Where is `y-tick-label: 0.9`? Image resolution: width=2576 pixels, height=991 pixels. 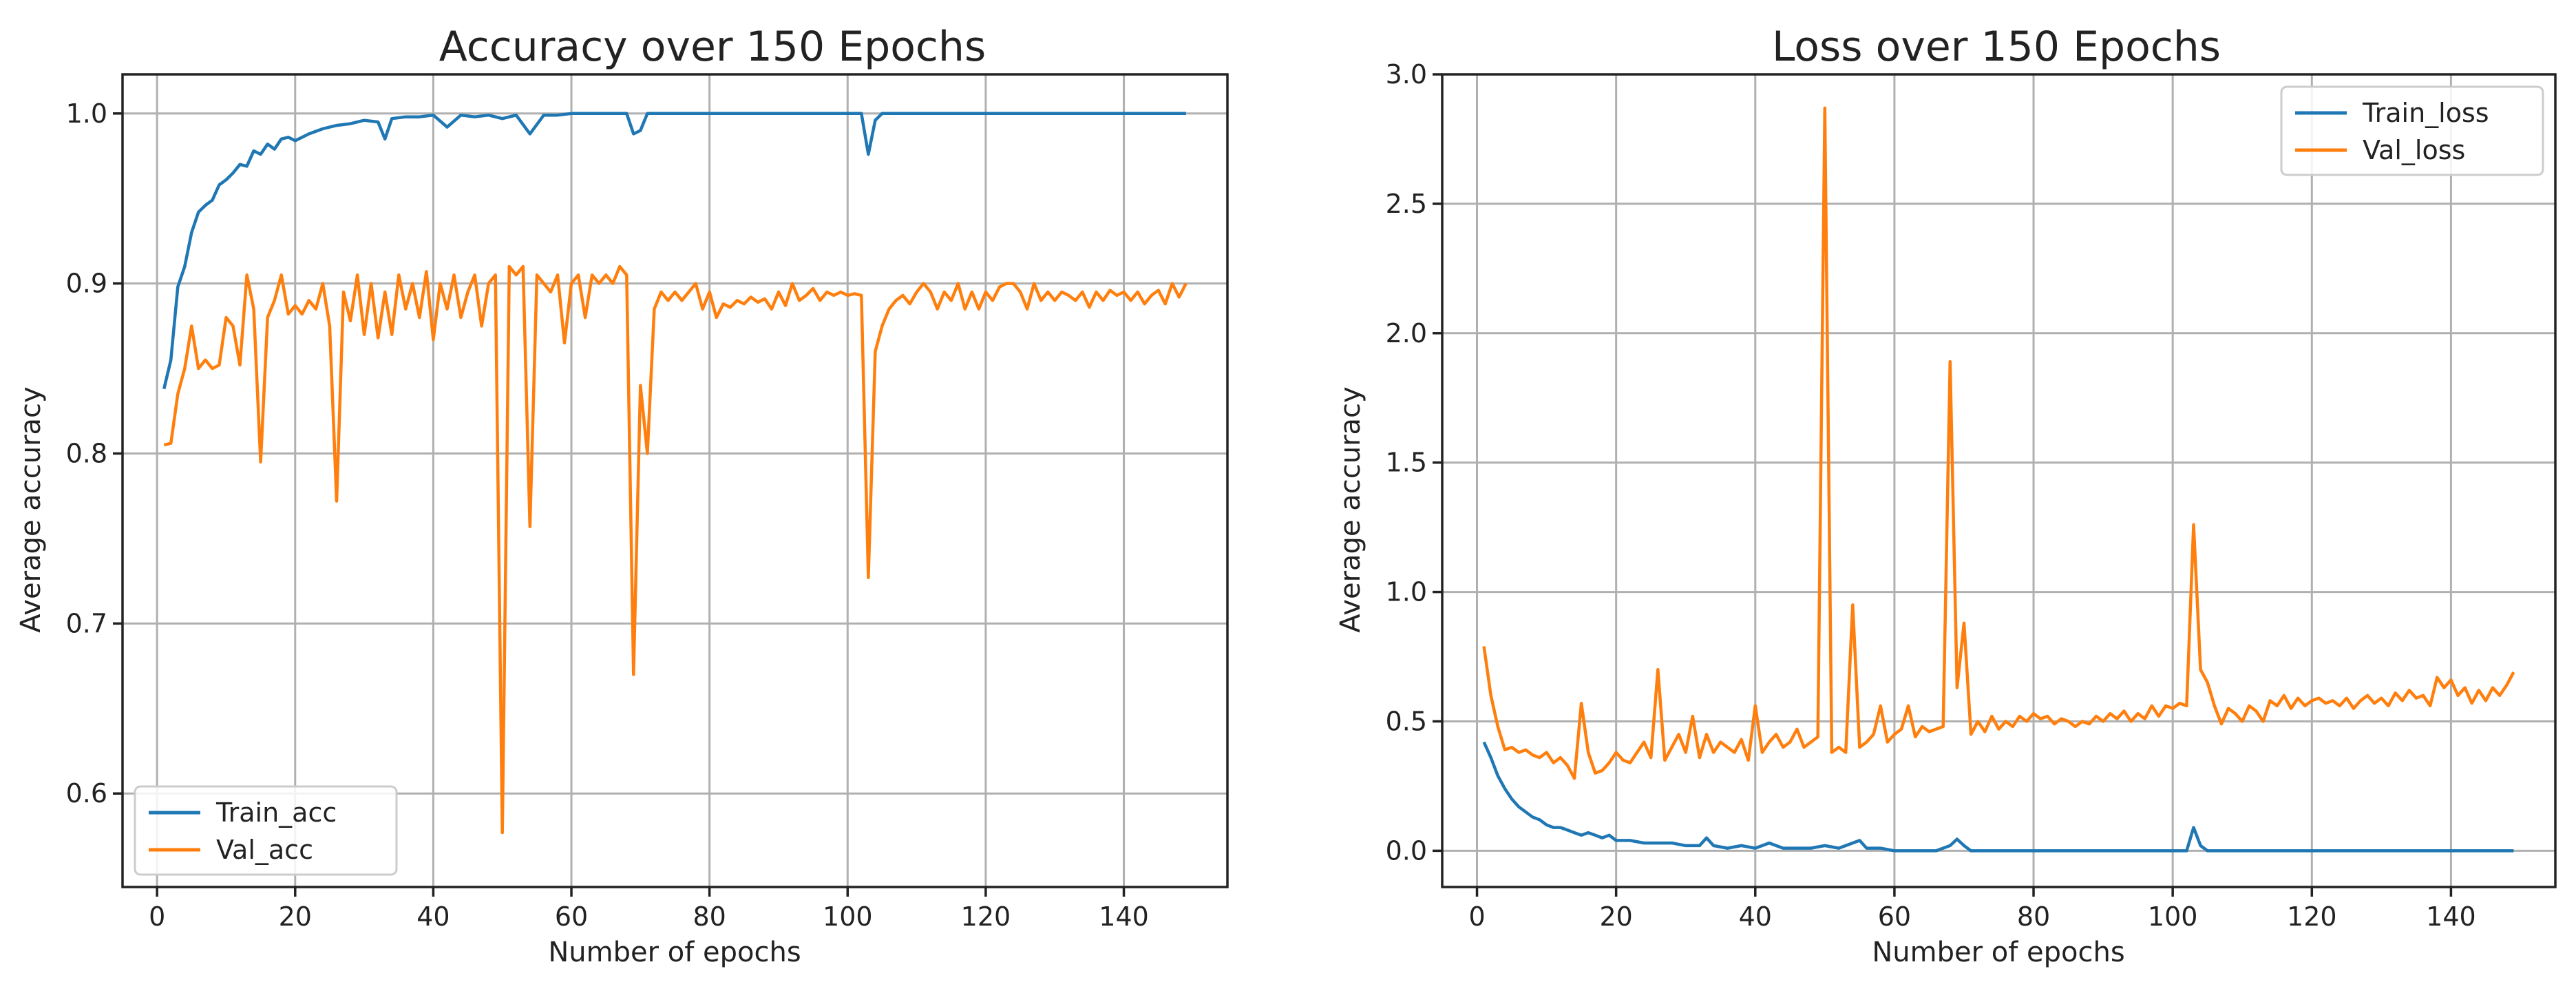
y-tick-label: 0.9 is located at coordinates (87, 284).